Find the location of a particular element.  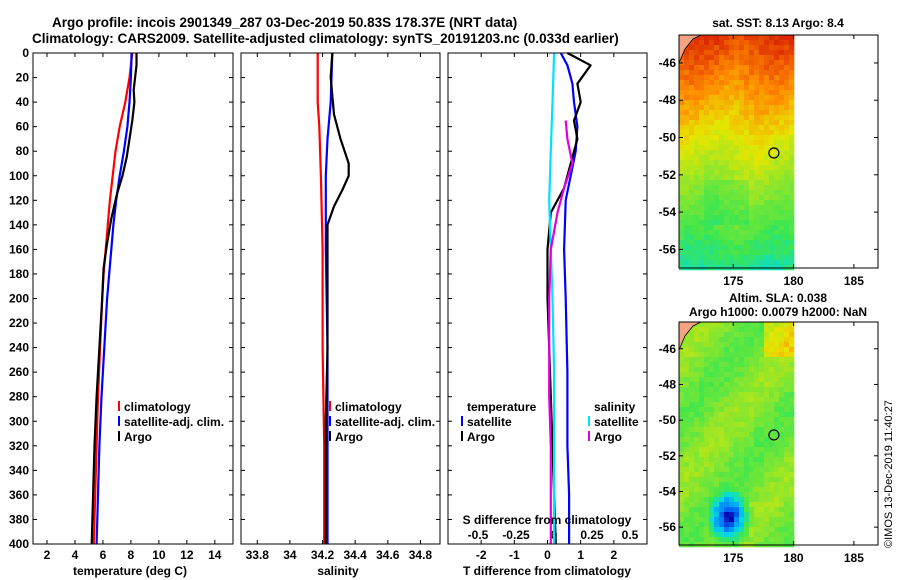

y-tick-label: 280 is located at coordinates (19, 397).